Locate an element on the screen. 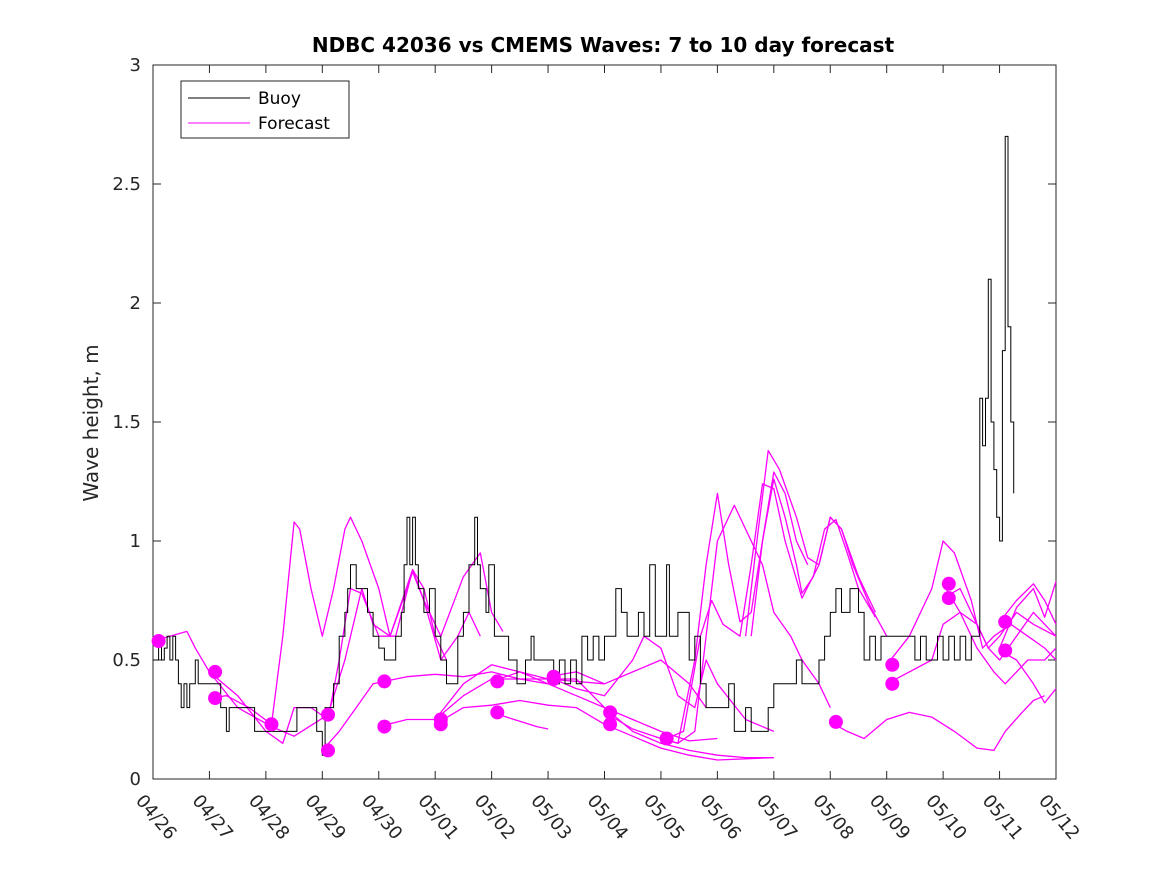 This screenshot has height=875, width=1167. y-tick-label: 2 is located at coordinates (135, 303).